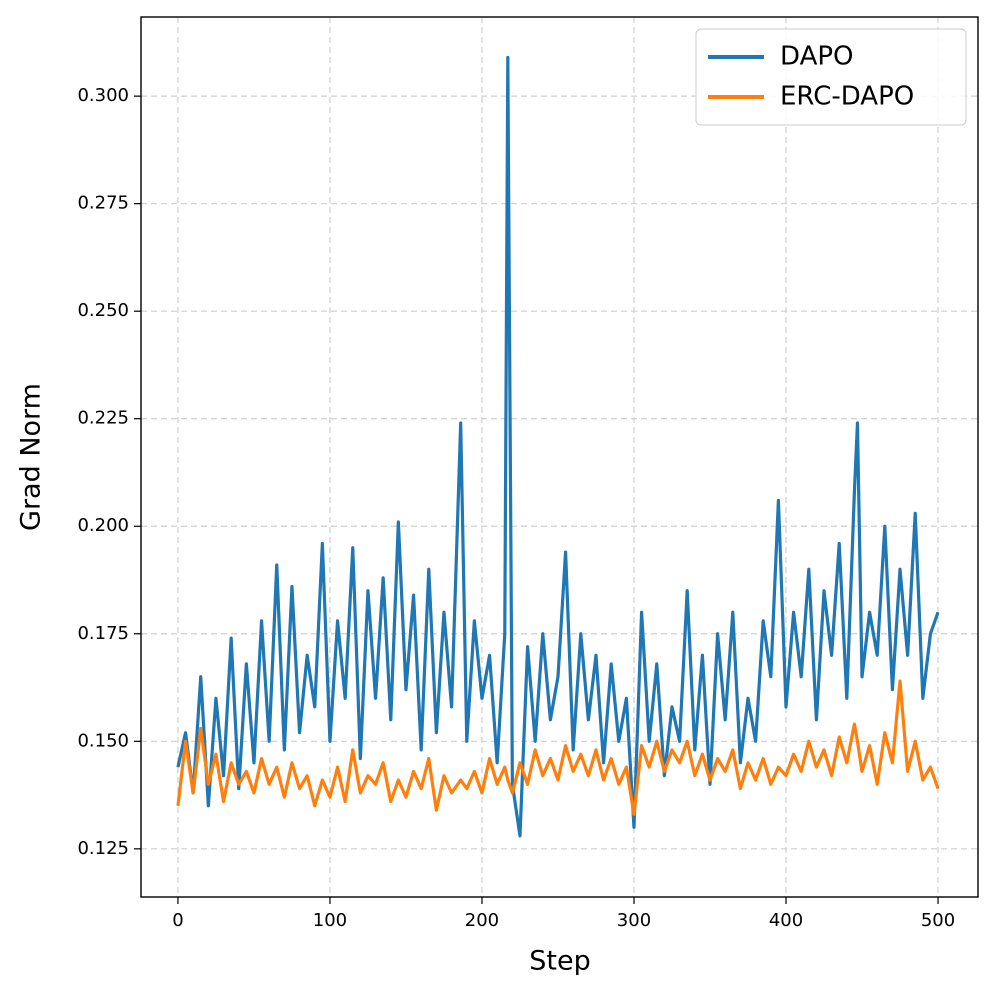  Describe the element at coordinates (103, 633) in the screenshot. I see `y-tick-label: 0.175` at that location.